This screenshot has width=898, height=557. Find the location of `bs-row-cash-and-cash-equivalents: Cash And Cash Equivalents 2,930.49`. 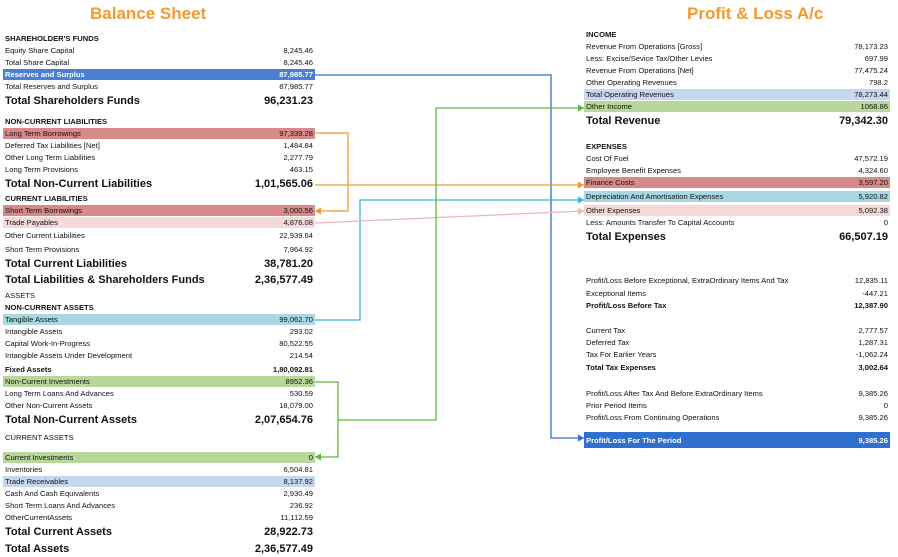

bs-row-cash-and-cash-equivalents: Cash And Cash Equivalents 2,930.49 is located at coordinates (159, 493).